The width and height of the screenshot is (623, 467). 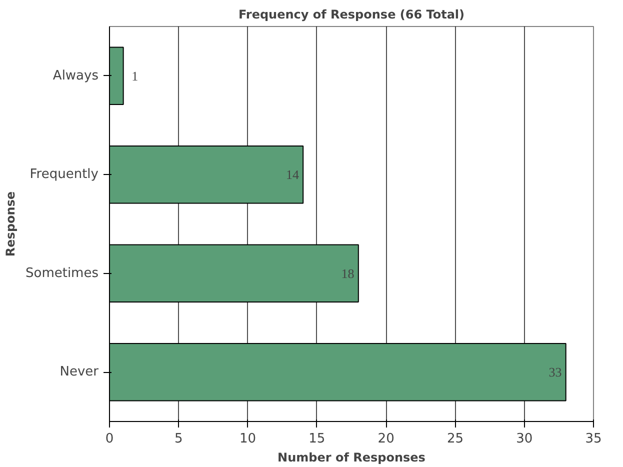 I want to click on x-tick-label: 30, so click(x=524, y=439).